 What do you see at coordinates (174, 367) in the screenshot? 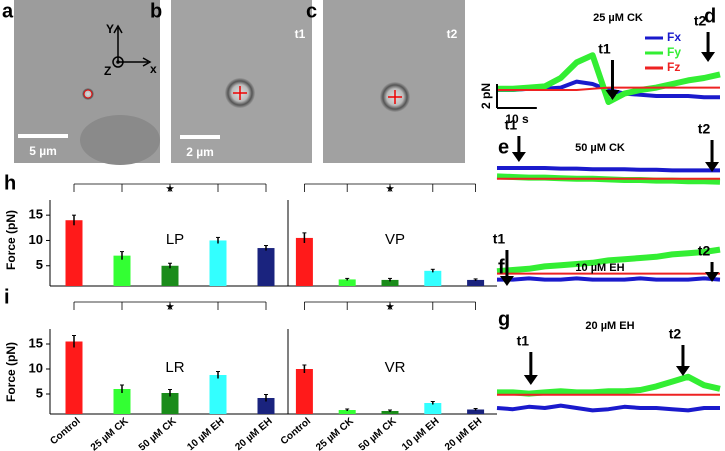
I see `group-label: LR` at bounding box center [174, 367].